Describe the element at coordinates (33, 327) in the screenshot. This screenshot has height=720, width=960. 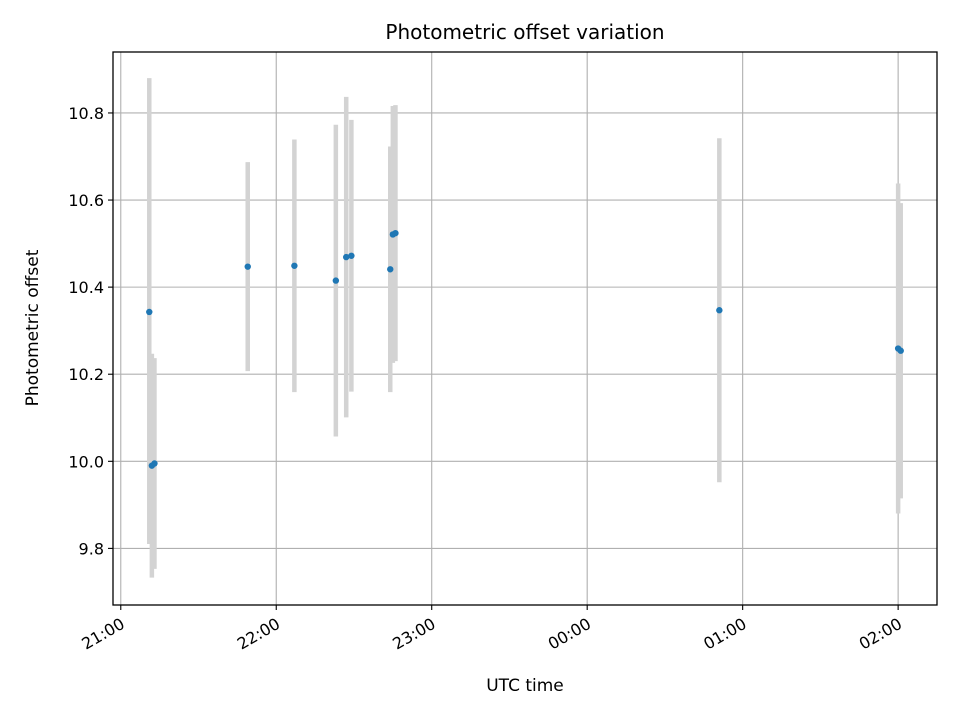
I see `y-axis-label: Photometric offset` at that location.